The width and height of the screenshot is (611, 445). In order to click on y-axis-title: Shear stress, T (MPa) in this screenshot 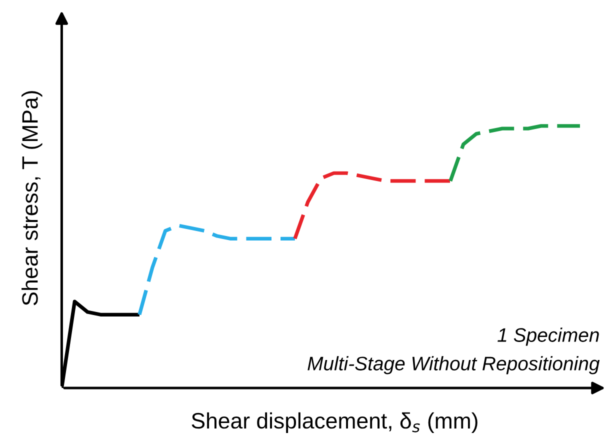, I will do `click(32, 198)`.